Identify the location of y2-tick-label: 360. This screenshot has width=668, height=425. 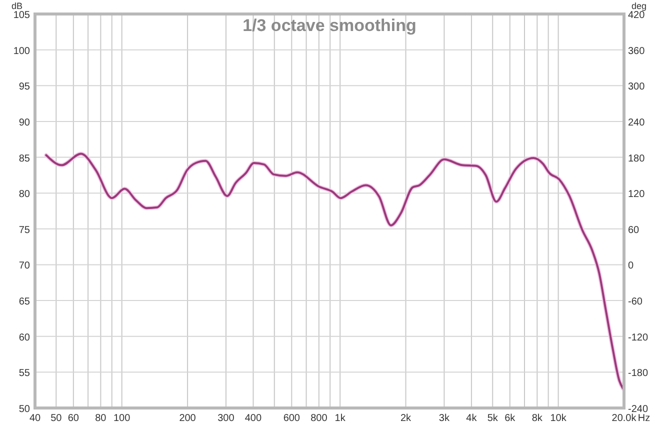
(637, 51).